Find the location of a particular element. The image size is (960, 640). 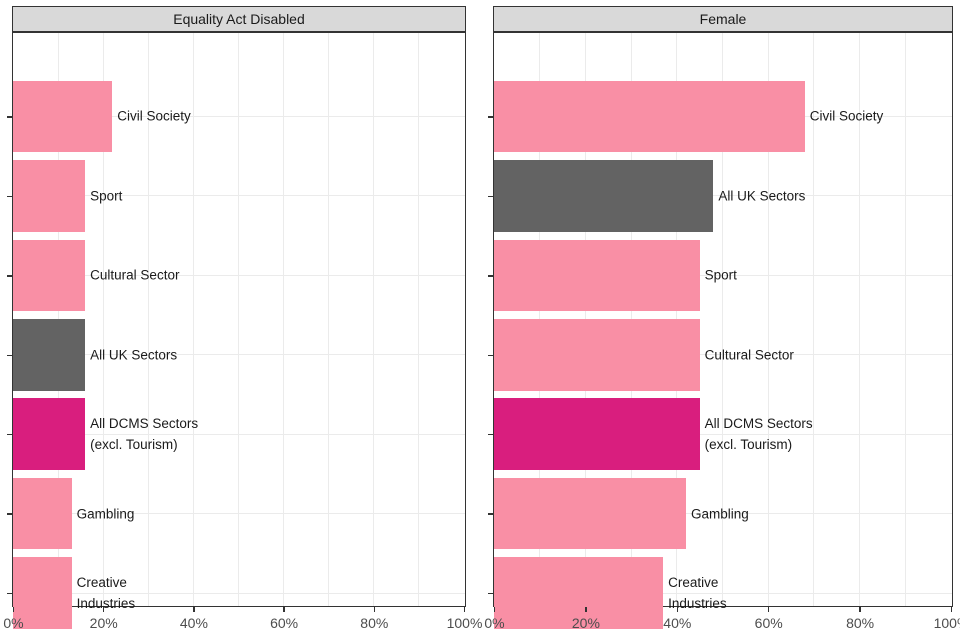

facet-strip: Equality Act Disabled is located at coordinates (239, 19).